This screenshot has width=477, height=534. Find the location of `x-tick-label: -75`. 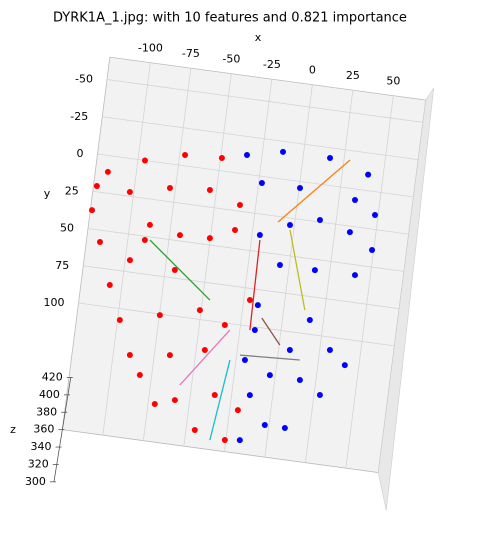

x-tick-label: -75 is located at coordinates (191, 53).